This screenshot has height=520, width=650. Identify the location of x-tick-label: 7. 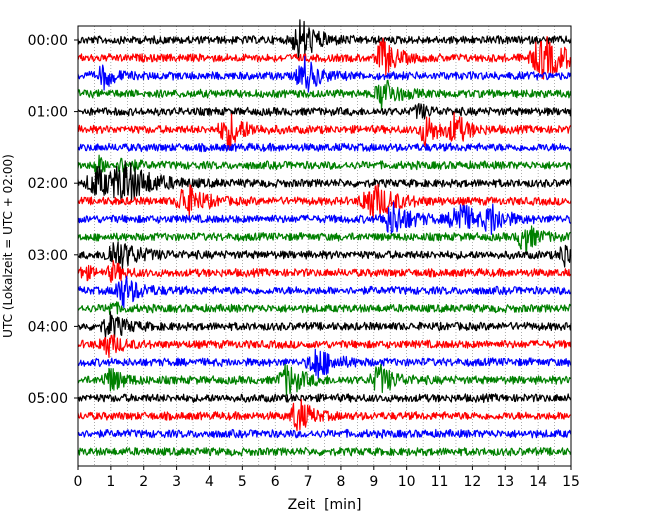
(308, 482).